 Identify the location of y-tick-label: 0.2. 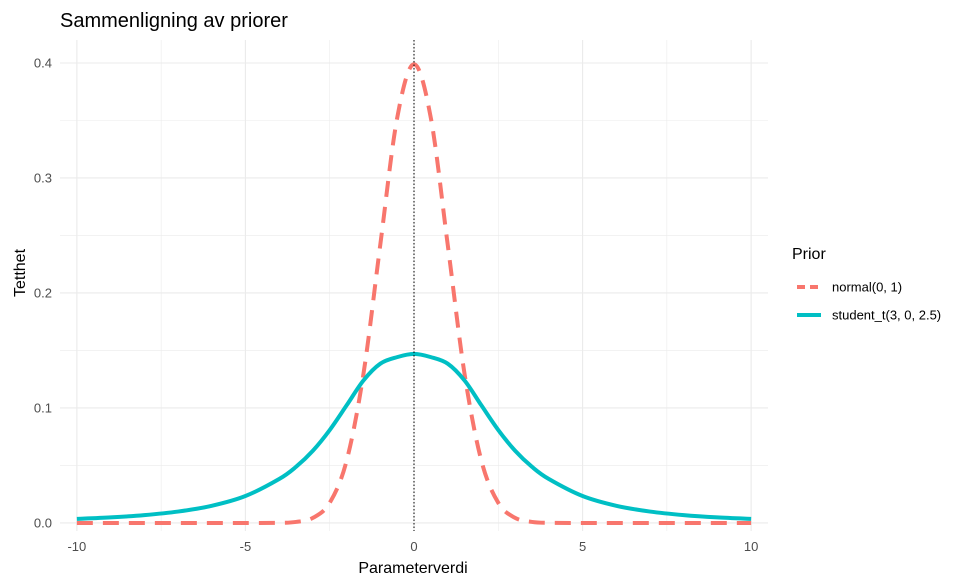
(43, 292).